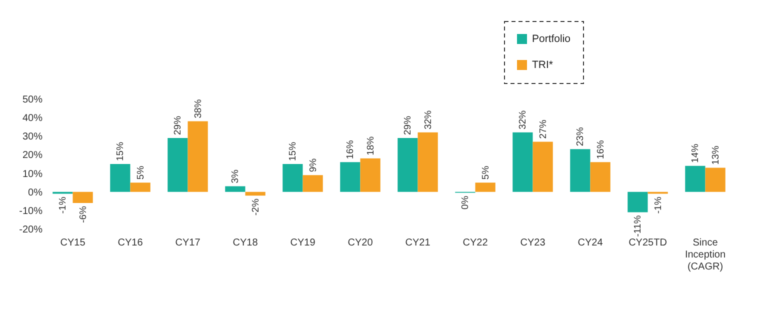  What do you see at coordinates (245, 243) in the screenshot?
I see `x-tick-label: CY18` at bounding box center [245, 243].